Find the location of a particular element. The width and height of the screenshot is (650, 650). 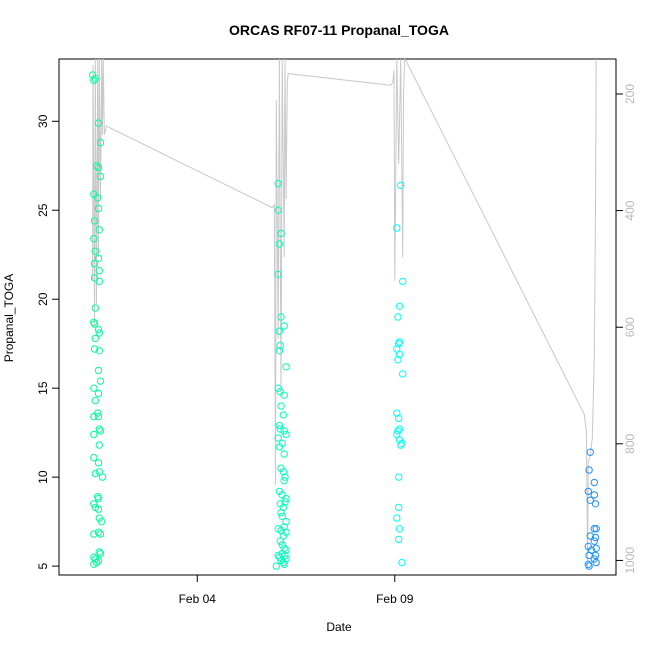

x-tick-label: Feb 04 is located at coordinates (198, 599).